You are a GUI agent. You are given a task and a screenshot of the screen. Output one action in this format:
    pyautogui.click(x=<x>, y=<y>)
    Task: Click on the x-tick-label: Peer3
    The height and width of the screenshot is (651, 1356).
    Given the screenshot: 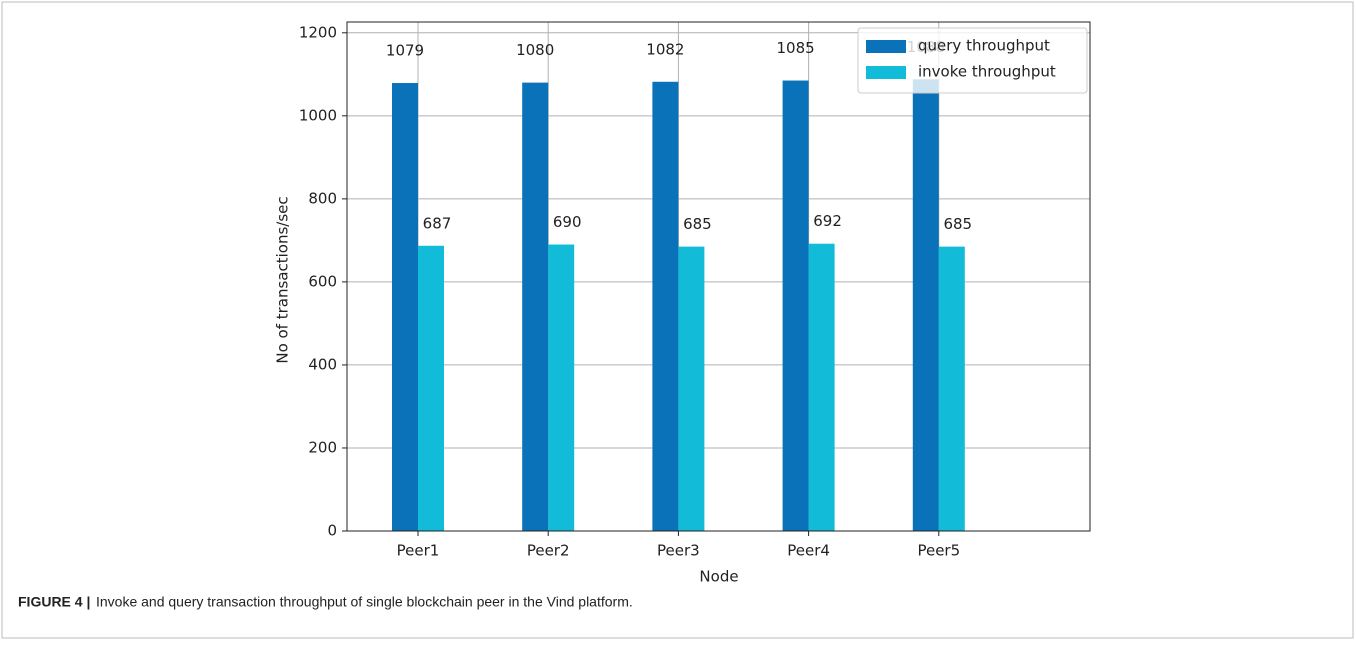 What is the action you would take?
    pyautogui.click(x=678, y=551)
    